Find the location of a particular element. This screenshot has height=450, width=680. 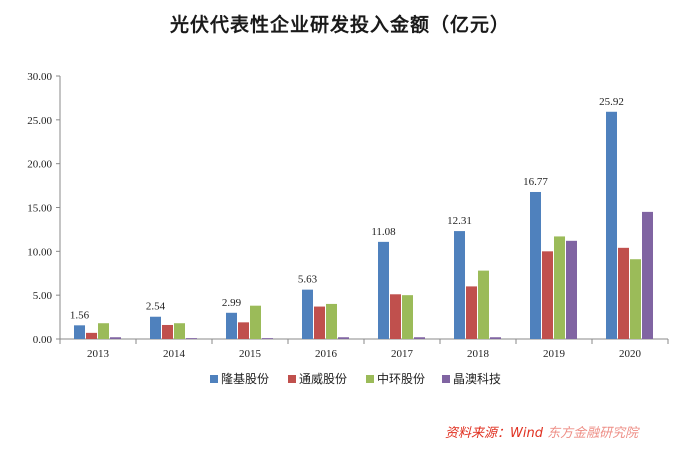

data-label: 11.08 is located at coordinates (383, 232).